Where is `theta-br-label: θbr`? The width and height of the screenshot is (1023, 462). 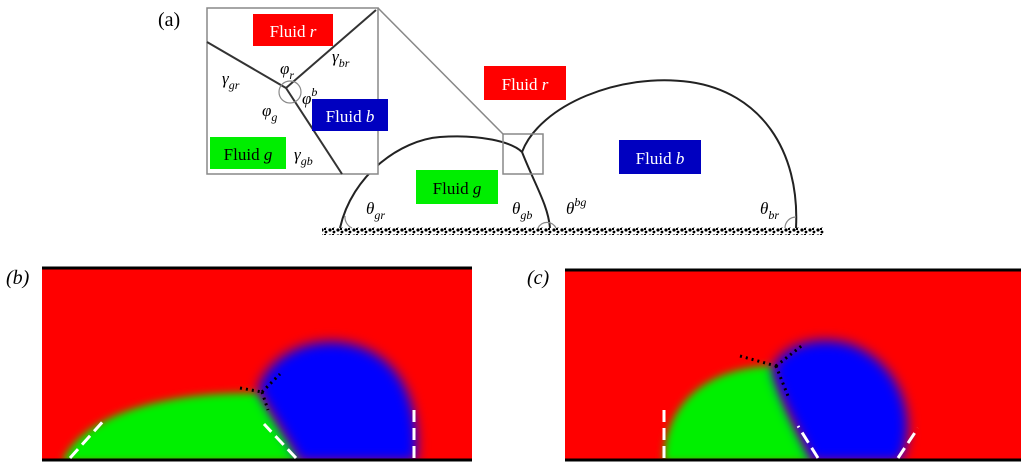 theta-br-label: θbr is located at coordinates (769, 210).